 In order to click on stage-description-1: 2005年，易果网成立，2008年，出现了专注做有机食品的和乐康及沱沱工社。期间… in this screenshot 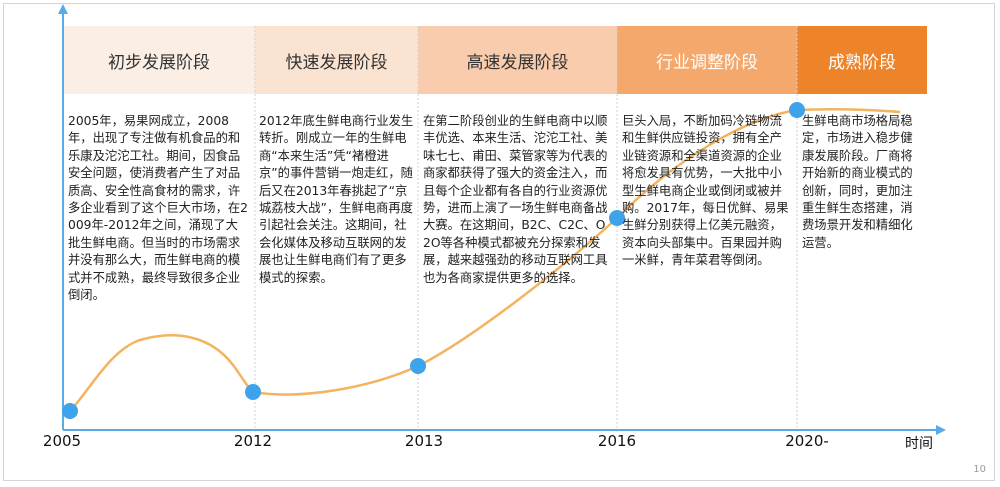, I will do `click(158, 208)`.